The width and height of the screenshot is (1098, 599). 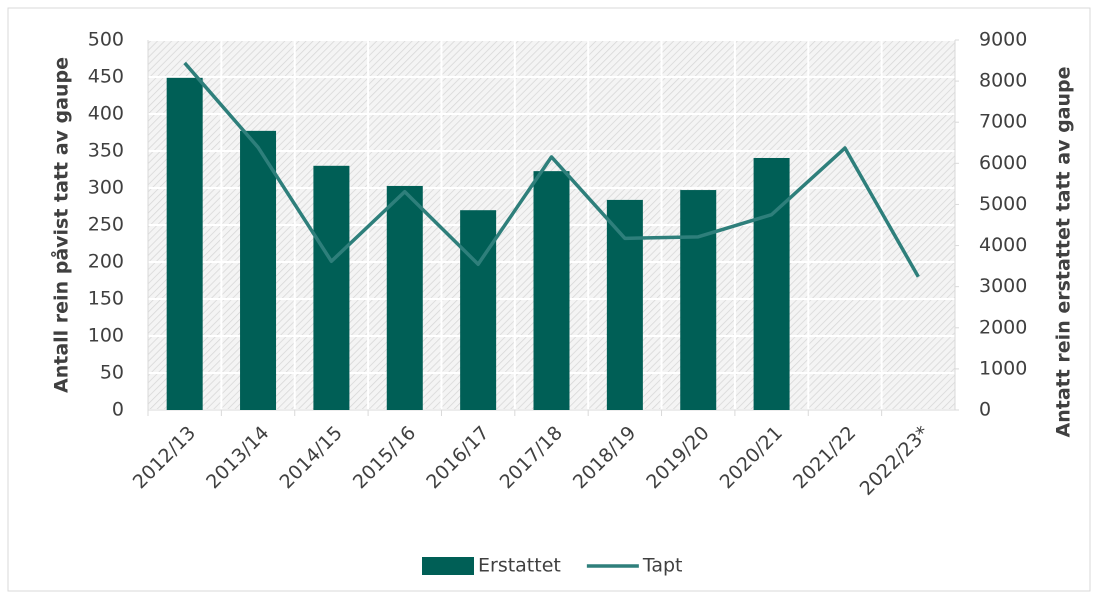 What do you see at coordinates (106, 40) in the screenshot?
I see `y-tick-label: 500` at bounding box center [106, 40].